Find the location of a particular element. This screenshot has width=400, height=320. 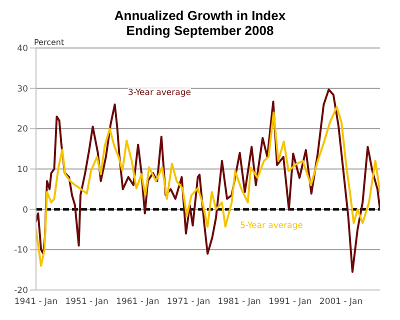

series-label: 3-Year average is located at coordinates (159, 93).